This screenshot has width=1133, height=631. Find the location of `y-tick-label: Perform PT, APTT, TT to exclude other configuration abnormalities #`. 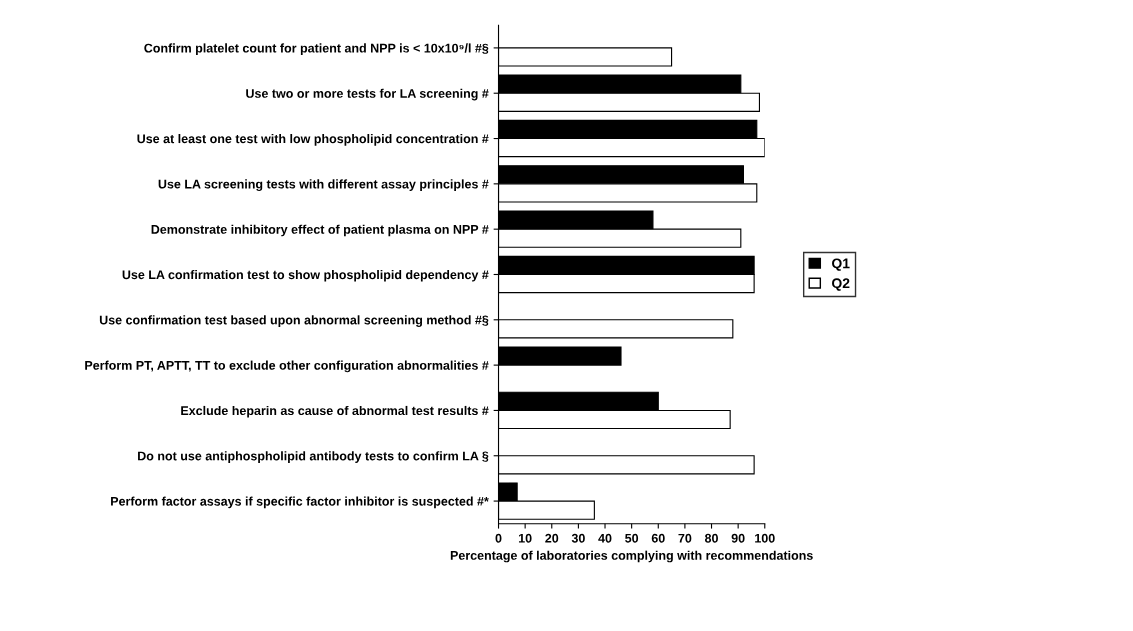

y-tick-label: Perform PT, APTT, TT to exclude other configuration abnormalities # is located at coordinates (287, 366).